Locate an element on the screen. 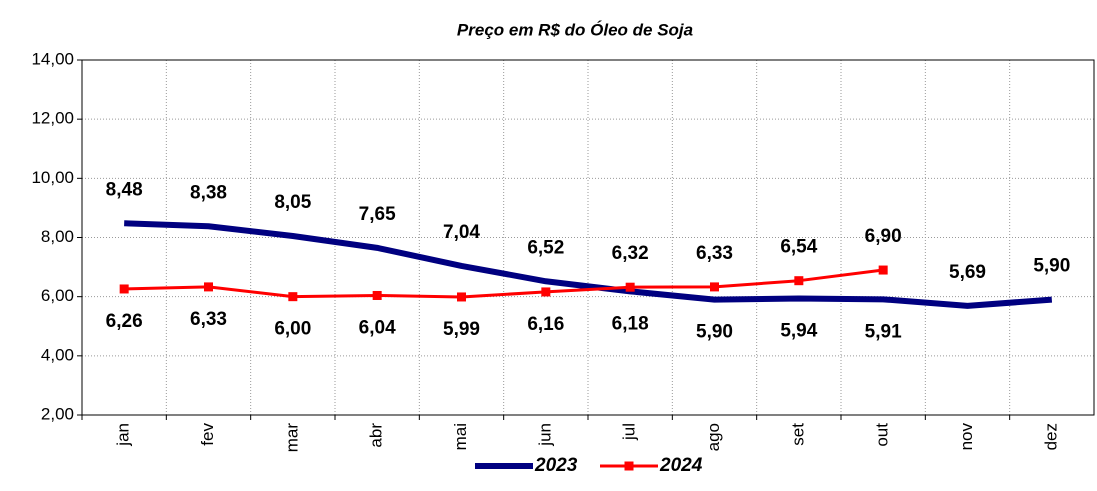 The height and width of the screenshot is (491, 1097). chart-title: Preço em R$ do Óleo de Soja is located at coordinates (575, 29).